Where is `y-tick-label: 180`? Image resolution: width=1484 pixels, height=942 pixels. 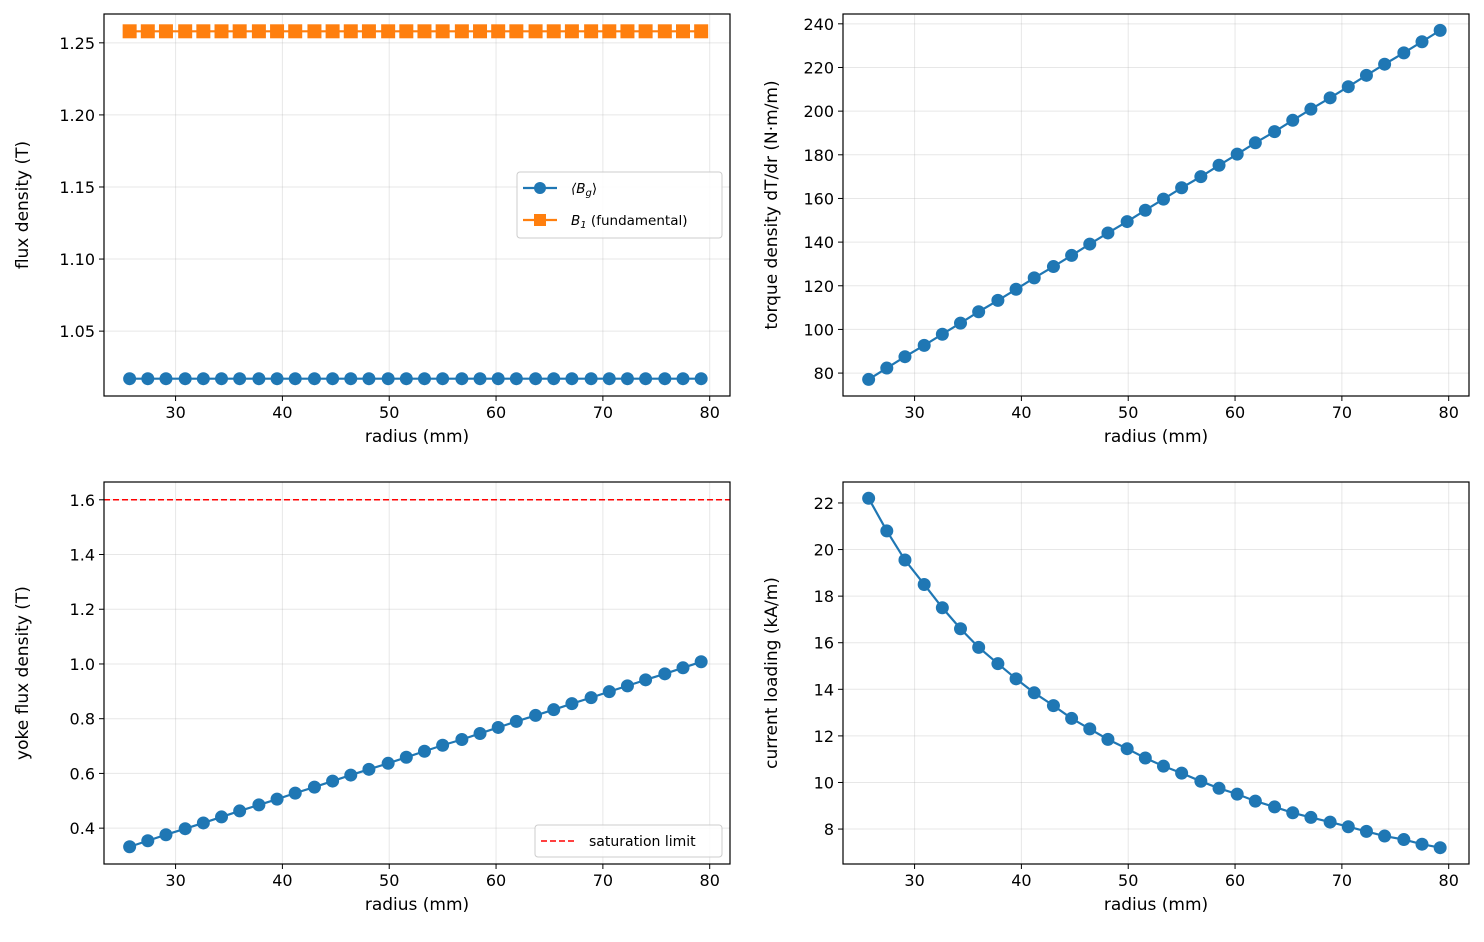
y-tick-label: 180 is located at coordinates (818, 155).